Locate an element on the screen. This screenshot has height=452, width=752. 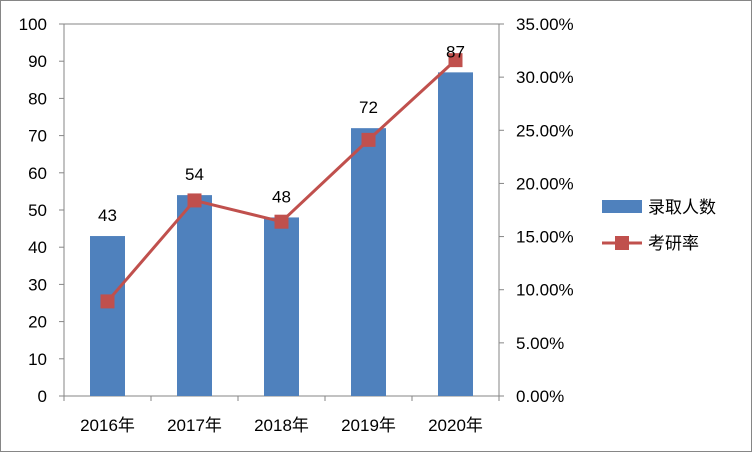
right-axis-tick-label: 15.00% is located at coordinates (545, 237).